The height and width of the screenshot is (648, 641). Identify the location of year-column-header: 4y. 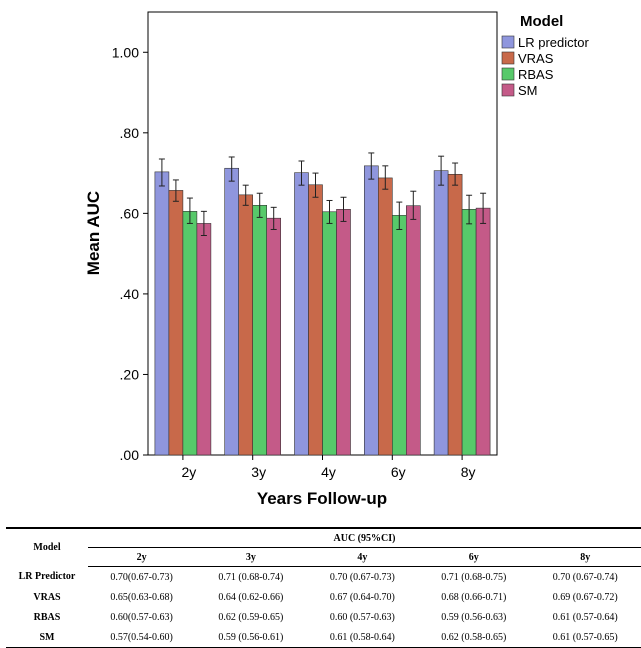
(362, 557).